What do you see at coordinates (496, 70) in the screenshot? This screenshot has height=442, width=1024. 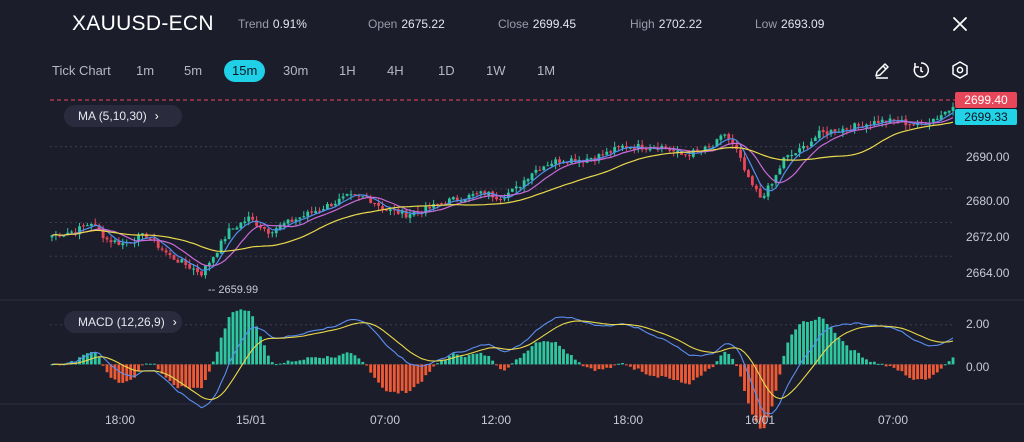 I see `tf-1w: 1W` at bounding box center [496, 70].